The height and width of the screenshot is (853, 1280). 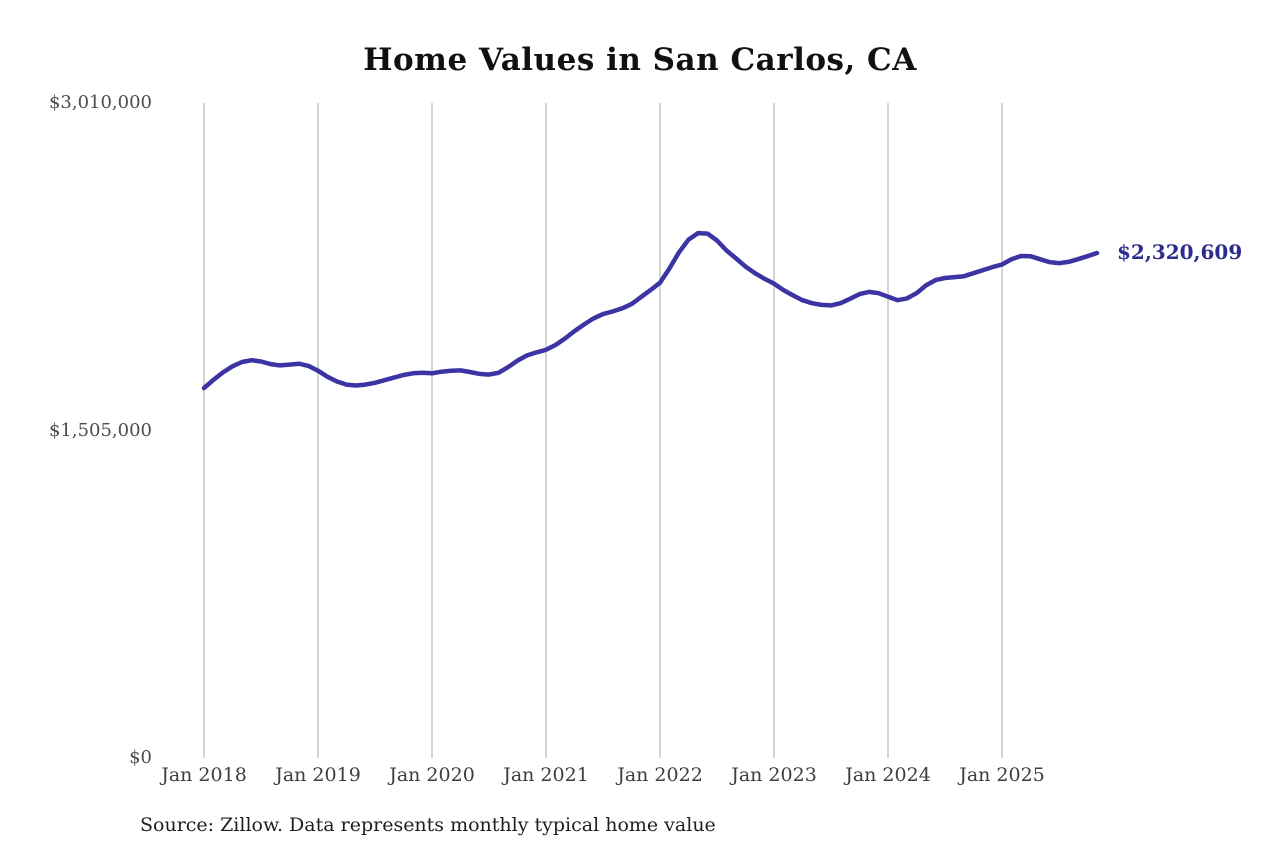 What do you see at coordinates (1180, 252) in the screenshot?
I see `last-value-label: $2,320,609` at bounding box center [1180, 252].